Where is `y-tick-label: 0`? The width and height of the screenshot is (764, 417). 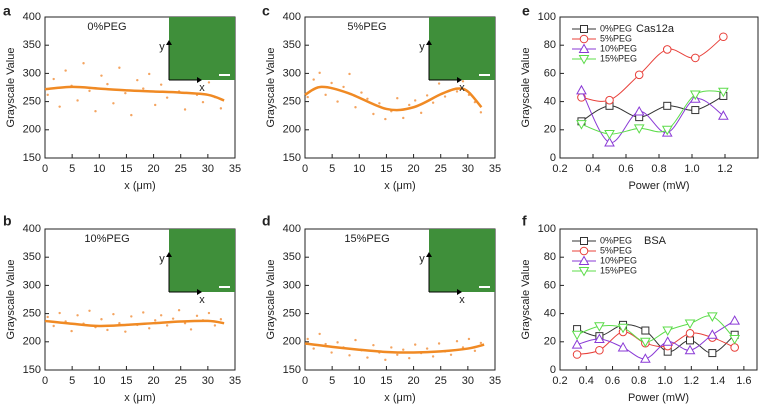
y-tick-label: 0 is located at coordinates (553, 158).